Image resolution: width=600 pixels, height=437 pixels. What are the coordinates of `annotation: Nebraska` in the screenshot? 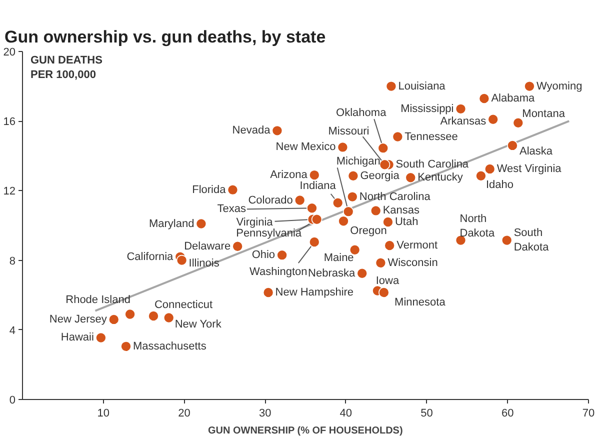 It's located at (332, 273).